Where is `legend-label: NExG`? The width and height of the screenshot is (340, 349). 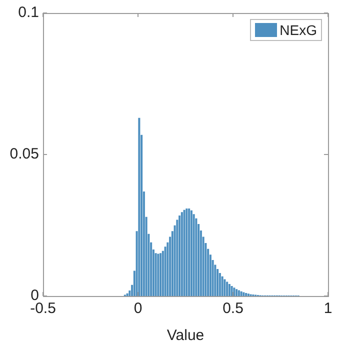
legend-label: NExG is located at coordinates (298, 30).